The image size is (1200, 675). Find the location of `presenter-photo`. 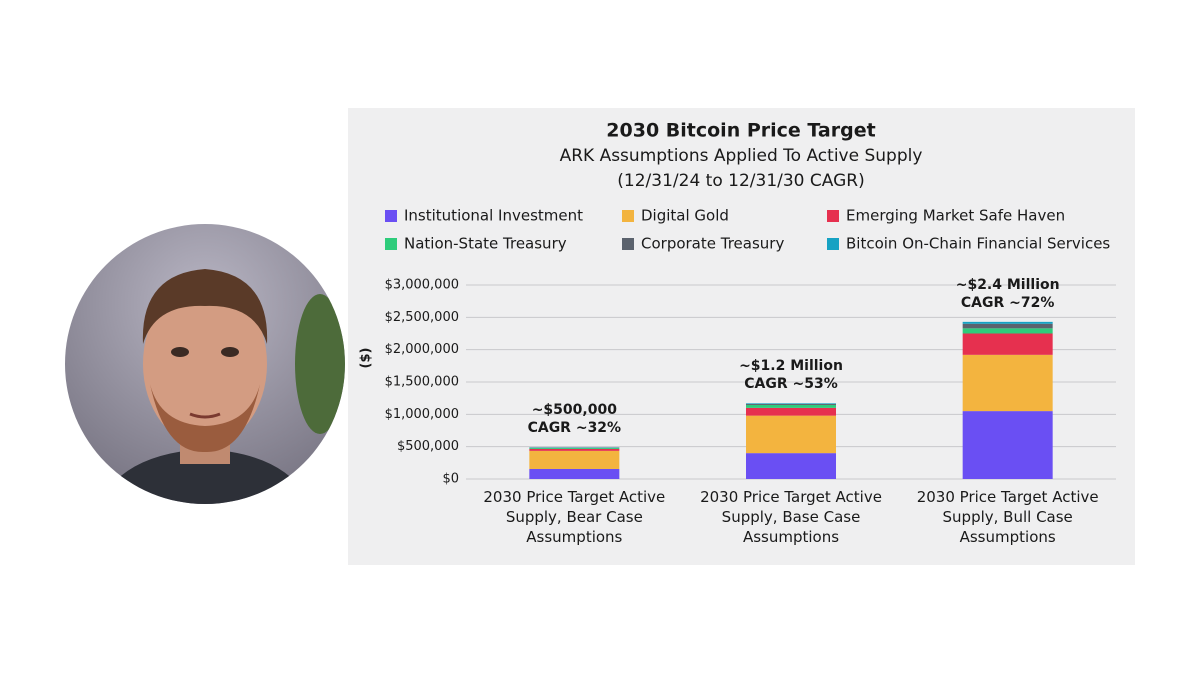

presenter-photo is located at coordinates (205, 364).